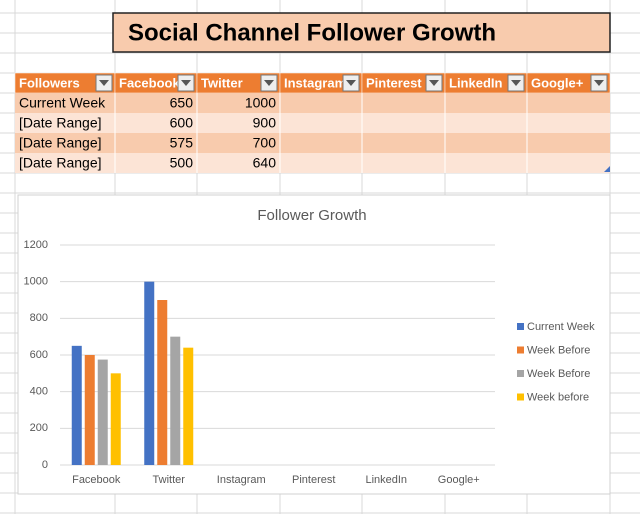 This screenshot has height=514, width=640. Describe the element at coordinates (315, 82) in the screenshot. I see `column-header: Instagram` at that location.